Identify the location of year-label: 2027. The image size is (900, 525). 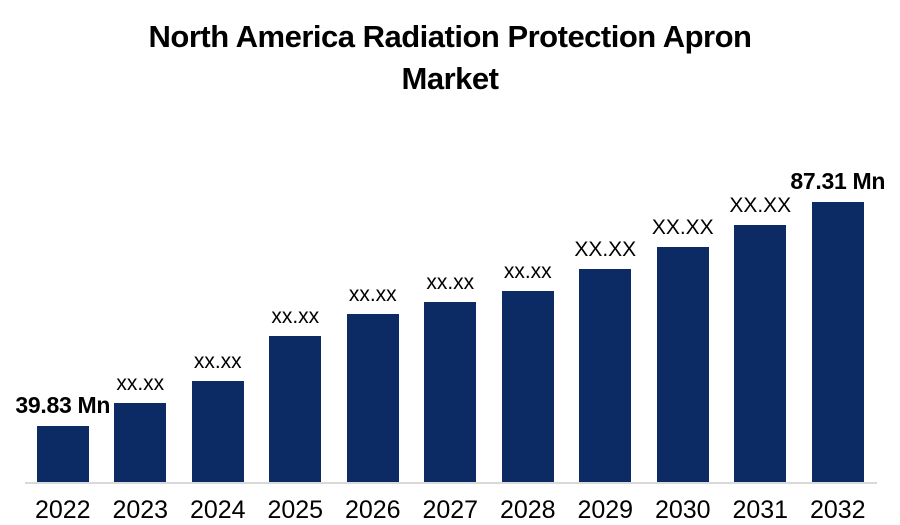
(450, 510).